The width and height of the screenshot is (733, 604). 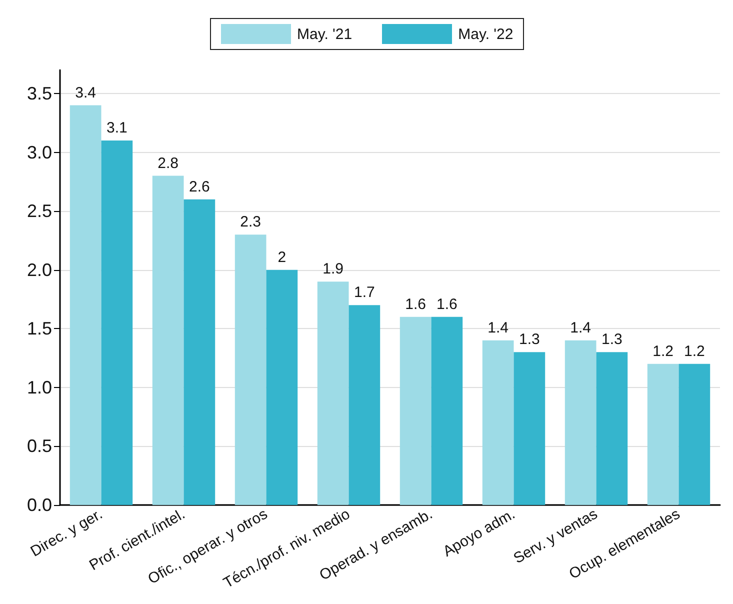 What do you see at coordinates (364, 293) in the screenshot?
I see `data-label: 1.7` at bounding box center [364, 293].